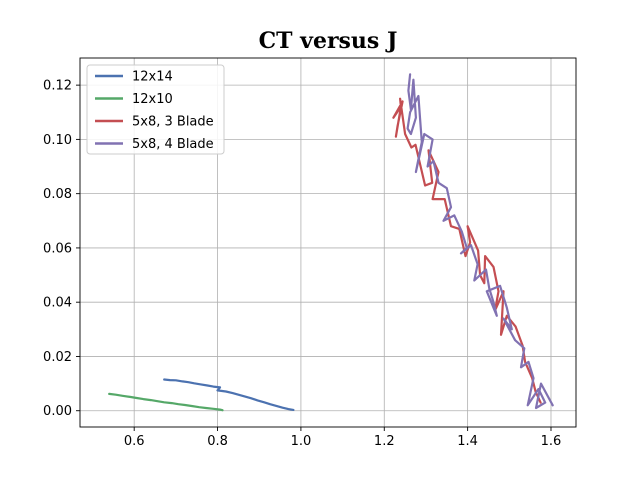 The image size is (640, 480). I want to click on legend: 12x14 12x10 5x8, 3 Blade 5x8, 4 Blade, so click(155, 109).